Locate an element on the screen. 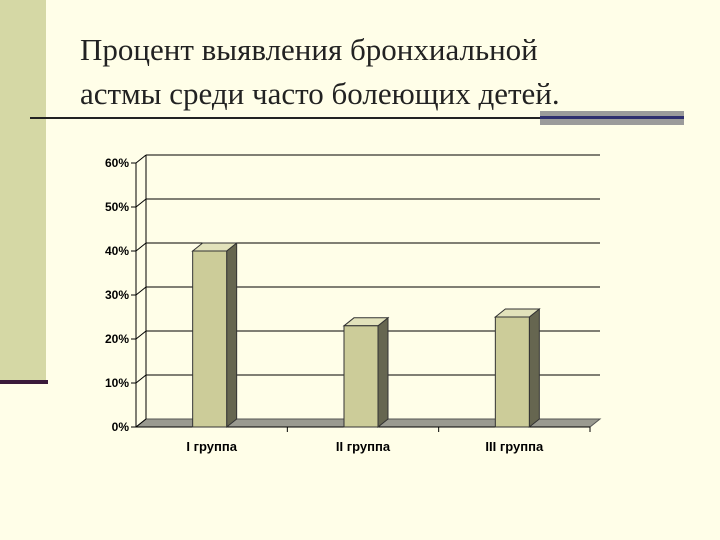 This screenshot has height=540, width=720. y-tick-label: 10% is located at coordinates (117, 383).